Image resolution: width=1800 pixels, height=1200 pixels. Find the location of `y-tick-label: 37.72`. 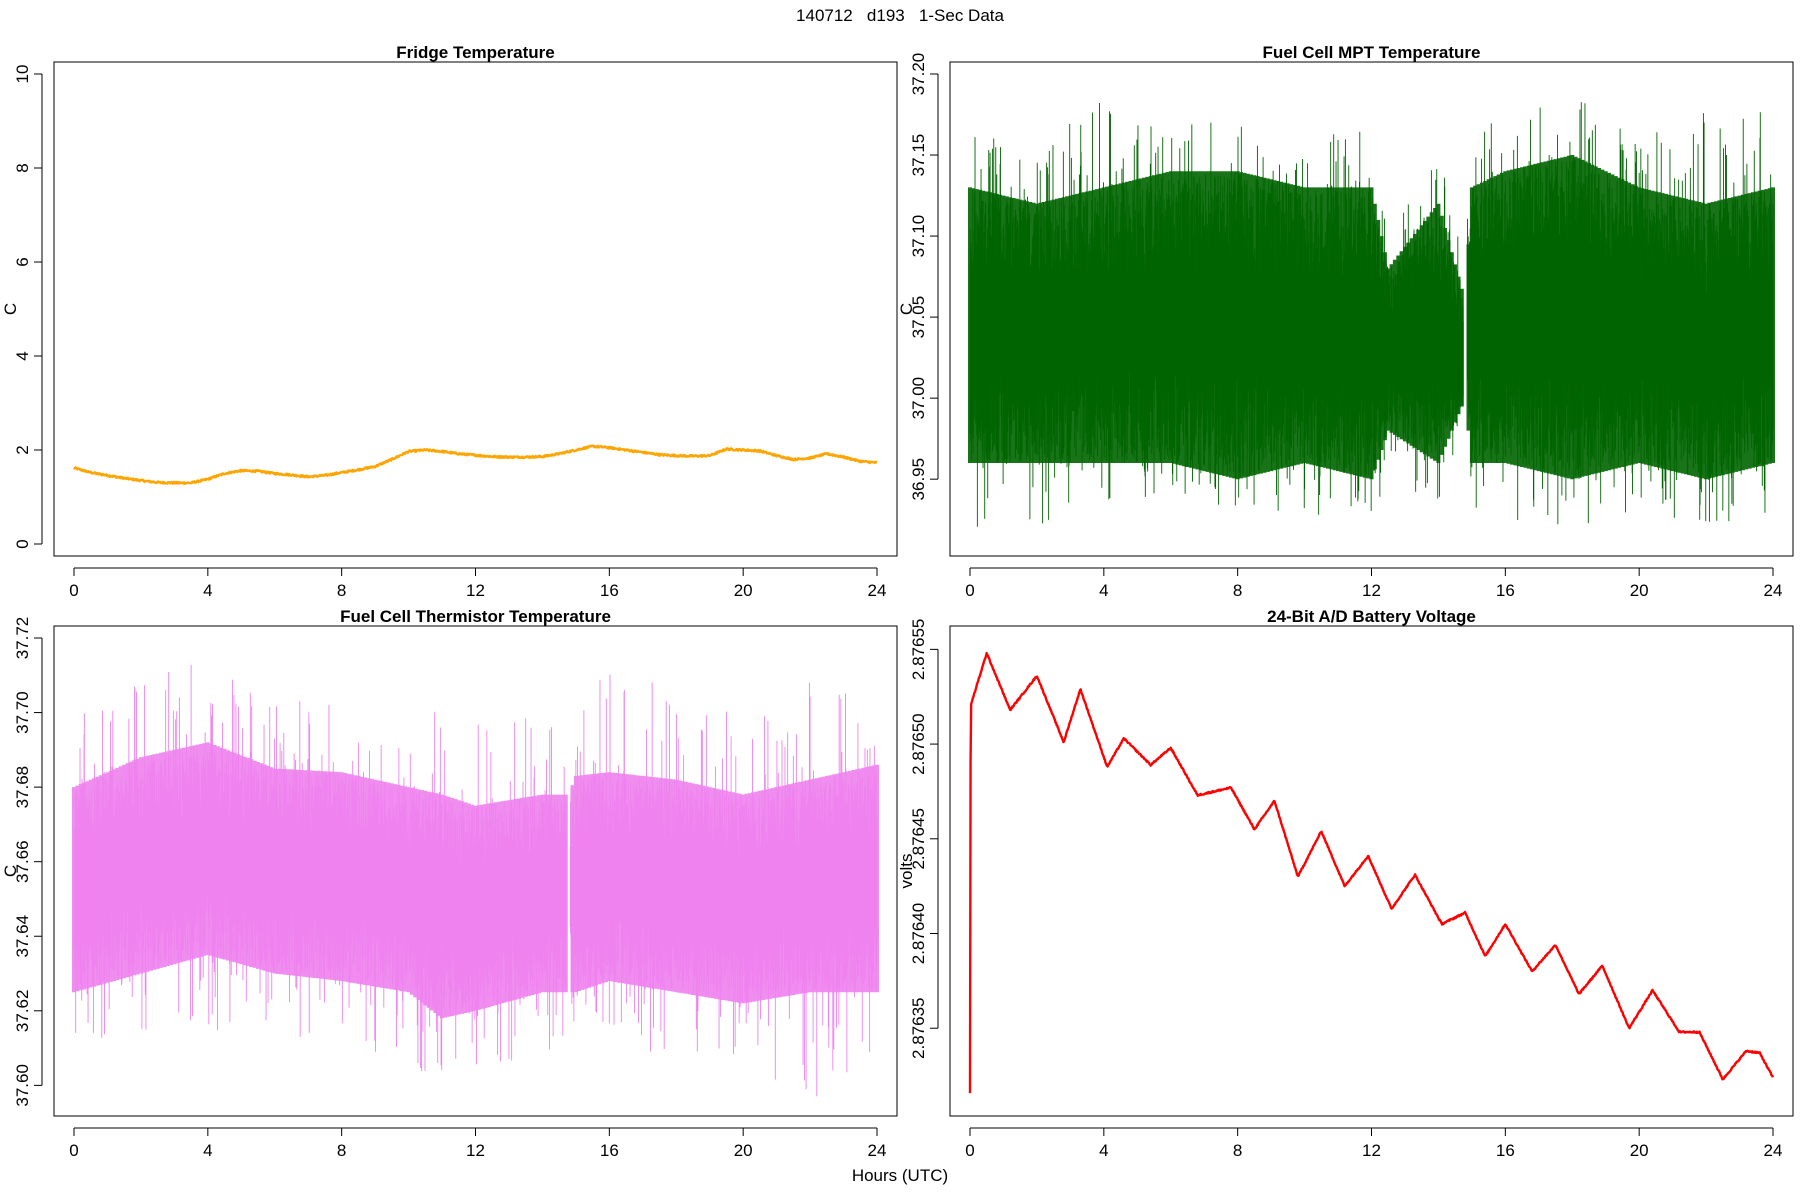

y-tick-label: 37.72 is located at coordinates (22, 638).